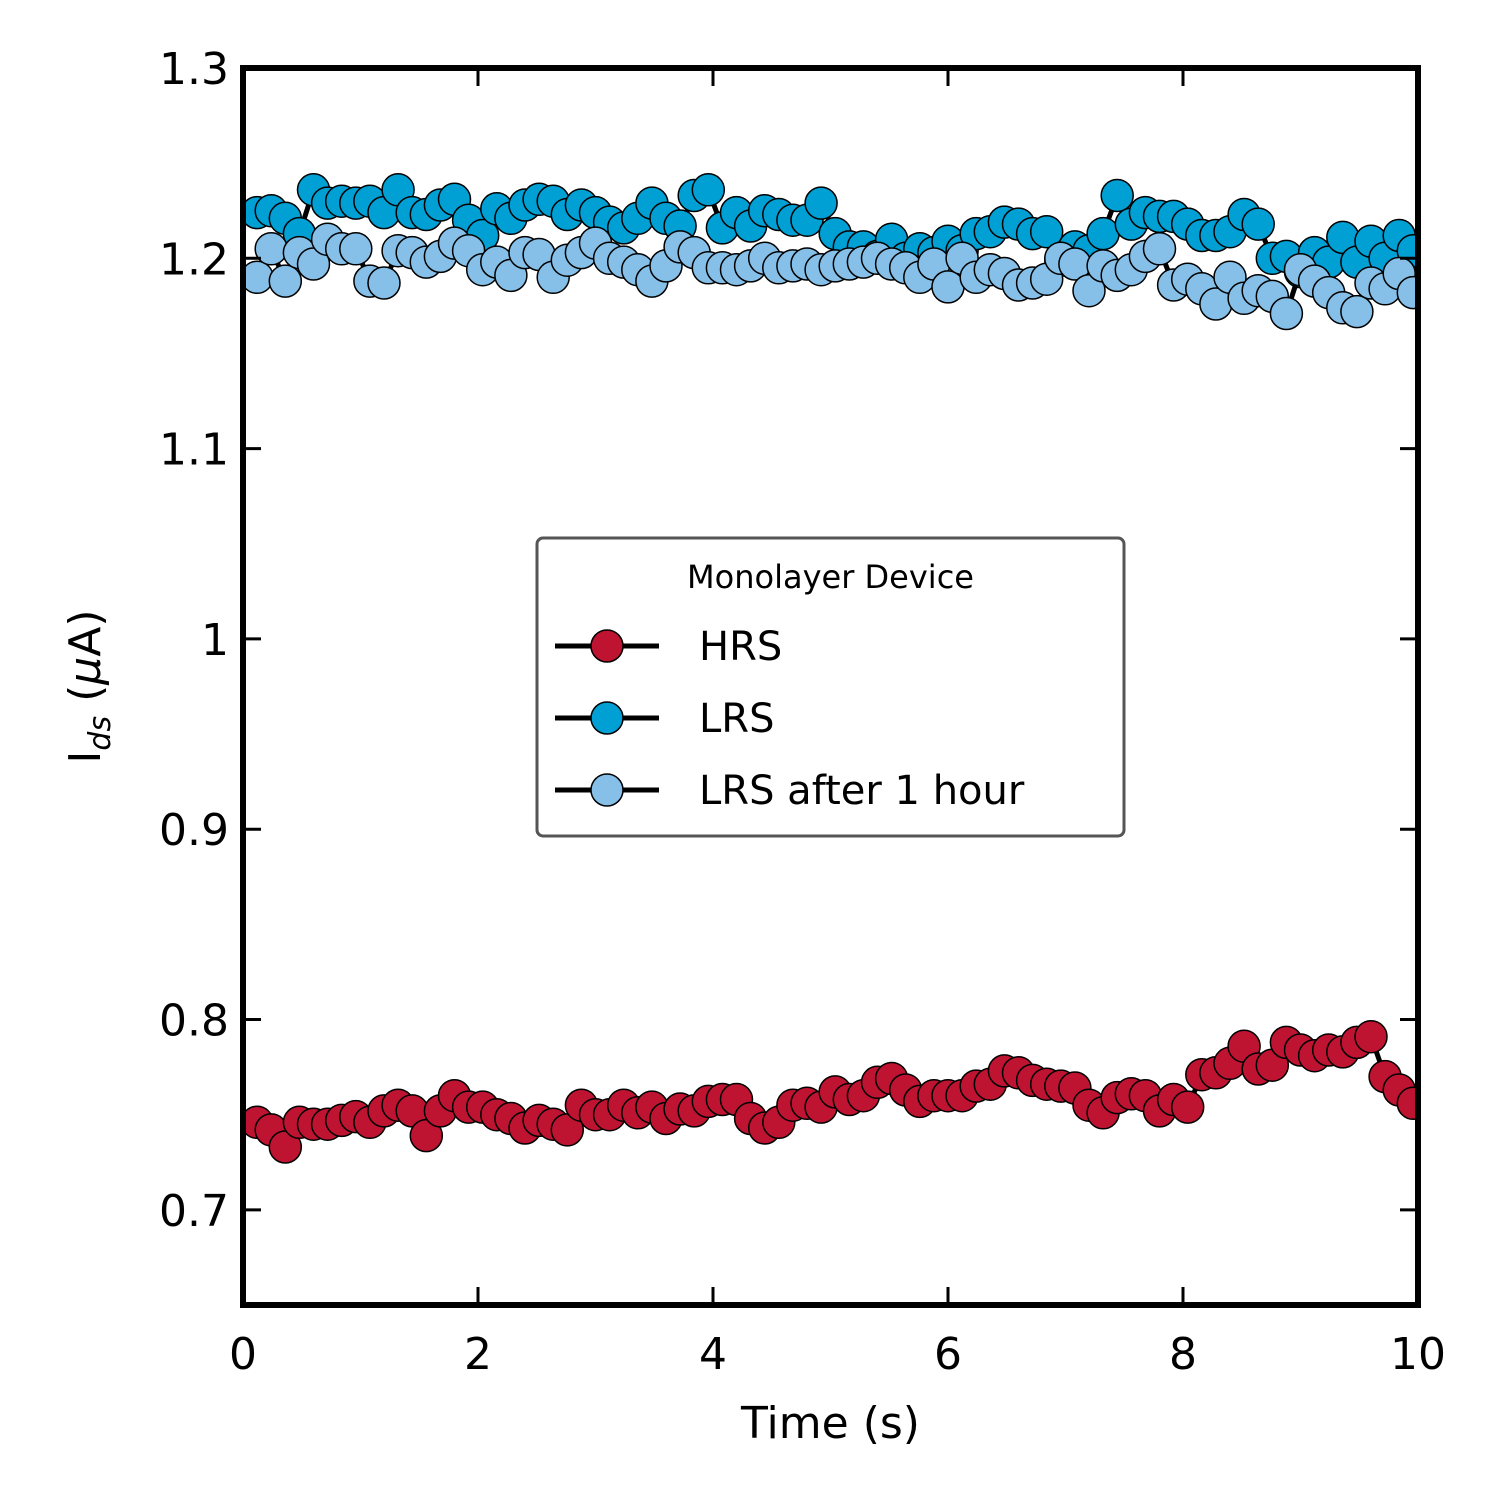 The image size is (1500, 1500). I want to click on x-tick-label: 6, so click(948, 1354).